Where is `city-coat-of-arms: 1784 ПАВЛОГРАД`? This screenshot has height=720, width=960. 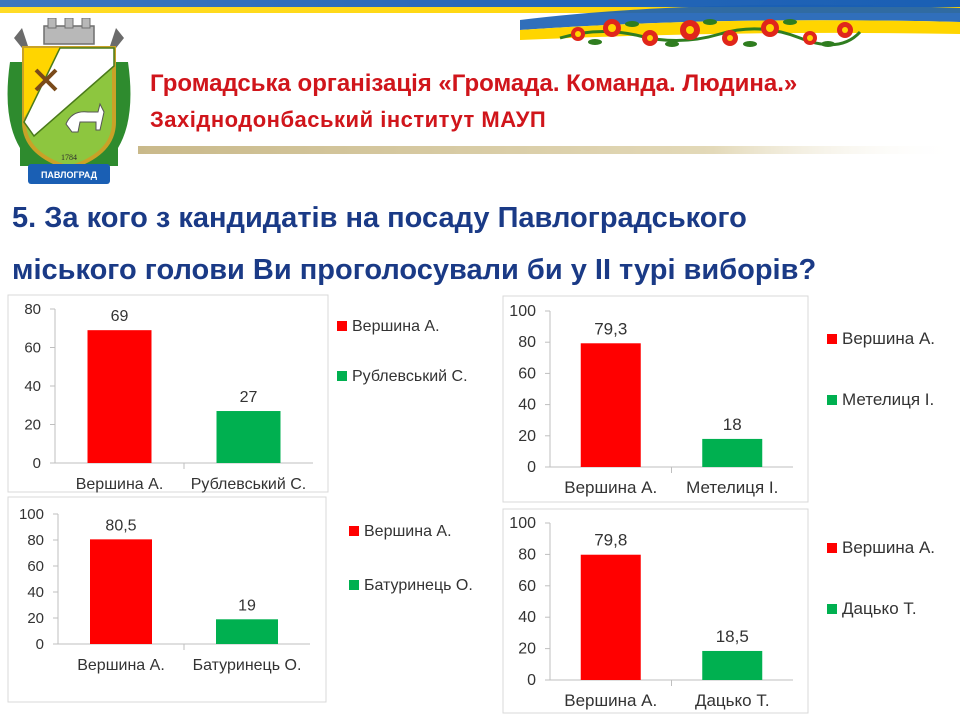
city-coat-of-arms: 1784 ПАВЛОГРАД is located at coordinates (69, 101).